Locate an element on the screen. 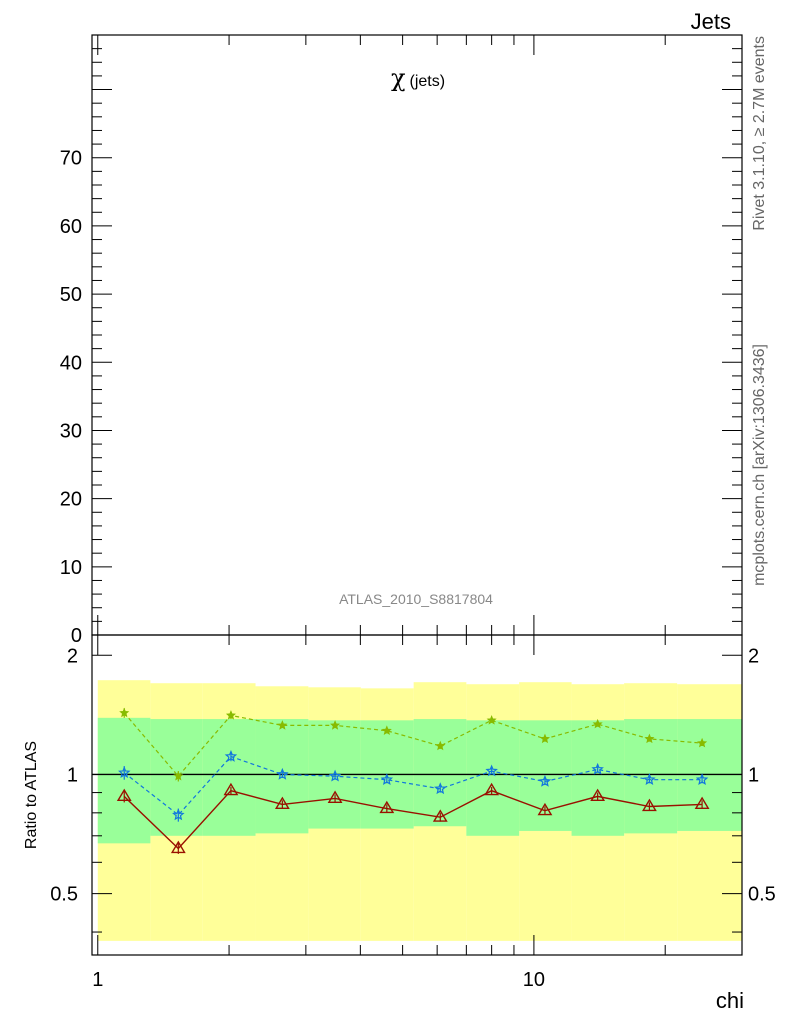 The image size is (786, 1024). rivet-version-label: Rivet 3.1.10, ≥ 2.7M events is located at coordinates (759, 133).